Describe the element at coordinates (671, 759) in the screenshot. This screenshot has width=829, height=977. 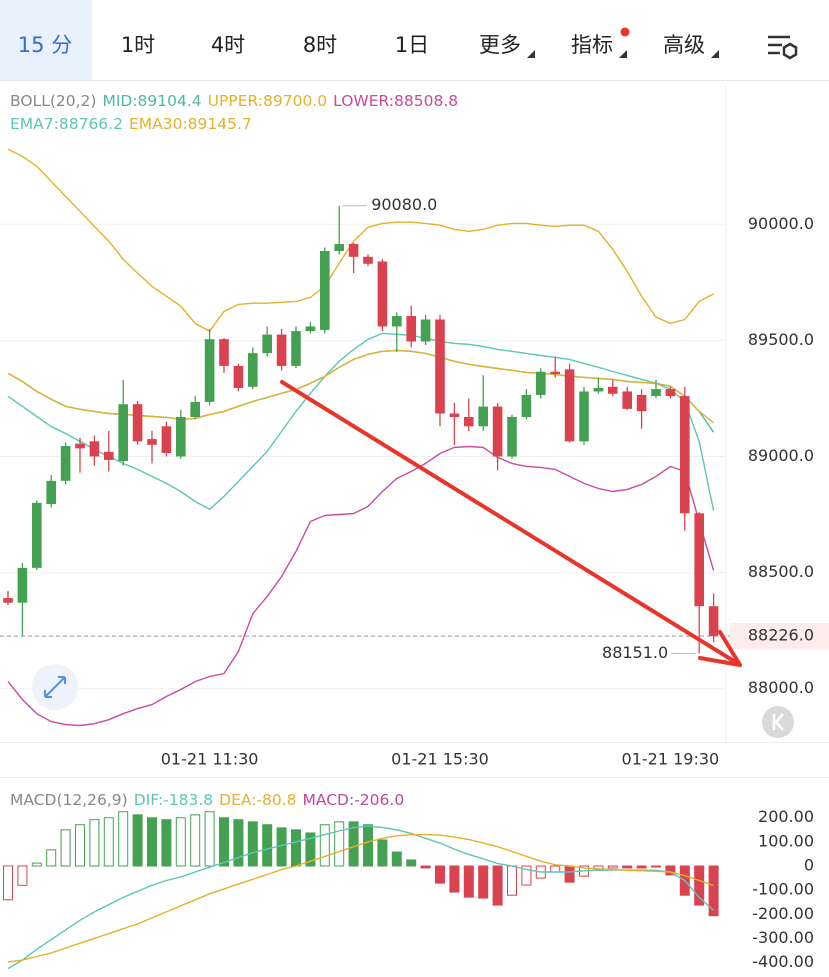
I see `x-tick-label: 01-21 19:30` at that location.